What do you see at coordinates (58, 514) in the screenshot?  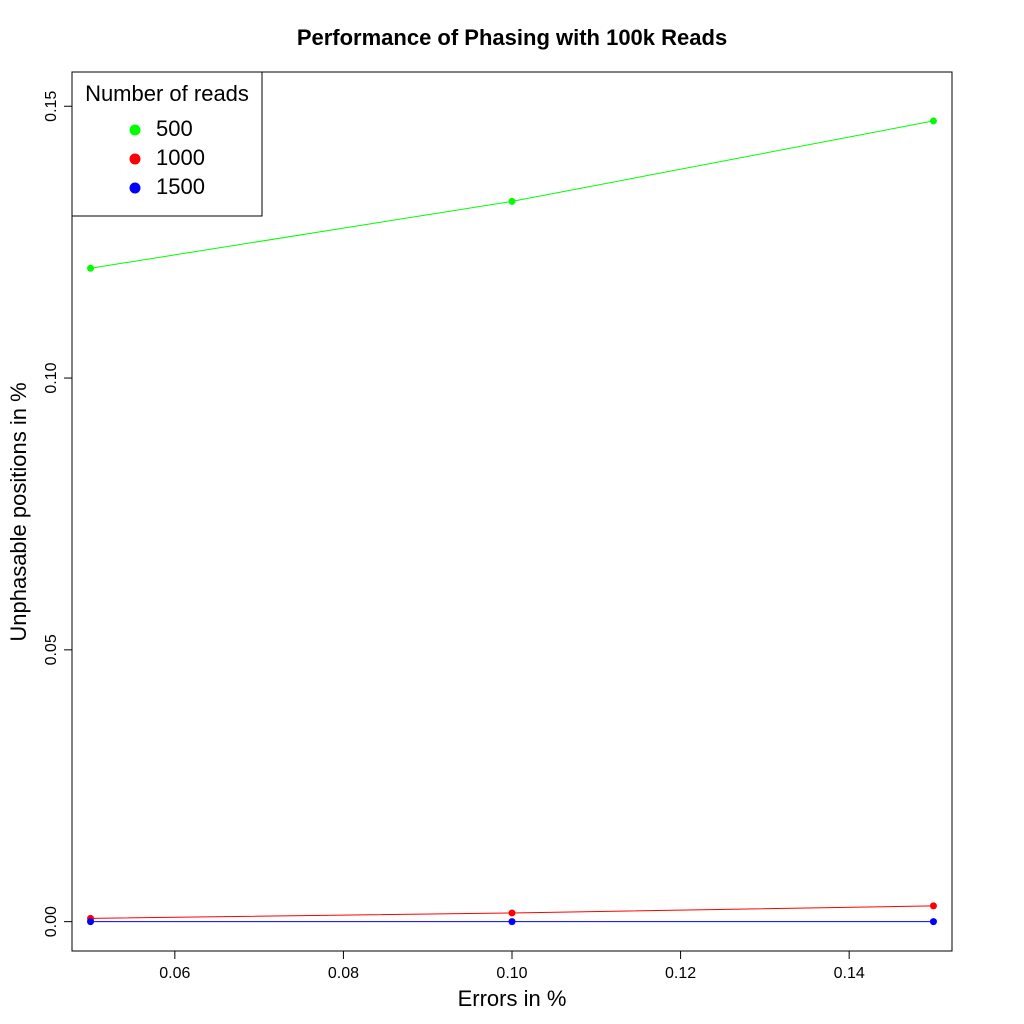 I see `y-axis: 0.00 0.05 0.10 0.15` at bounding box center [58, 514].